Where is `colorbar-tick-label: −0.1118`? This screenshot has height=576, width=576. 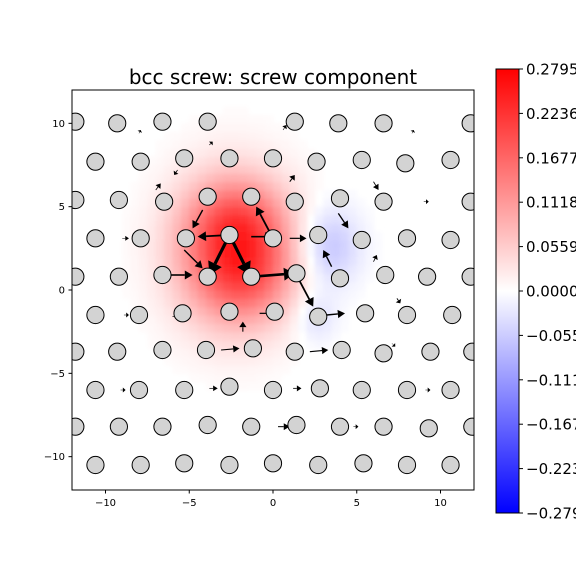 colorbar-tick-label: −0.1118 is located at coordinates (551, 380).